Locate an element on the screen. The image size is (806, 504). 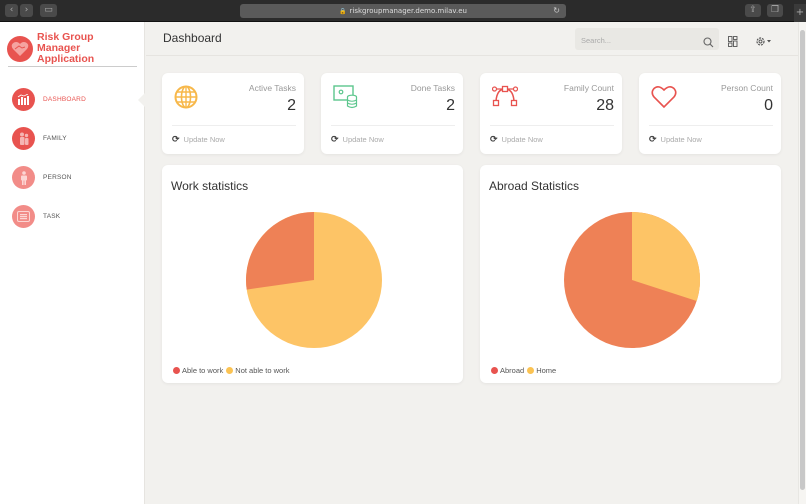
tabs-icon: ❐ is located at coordinates (775, 10).